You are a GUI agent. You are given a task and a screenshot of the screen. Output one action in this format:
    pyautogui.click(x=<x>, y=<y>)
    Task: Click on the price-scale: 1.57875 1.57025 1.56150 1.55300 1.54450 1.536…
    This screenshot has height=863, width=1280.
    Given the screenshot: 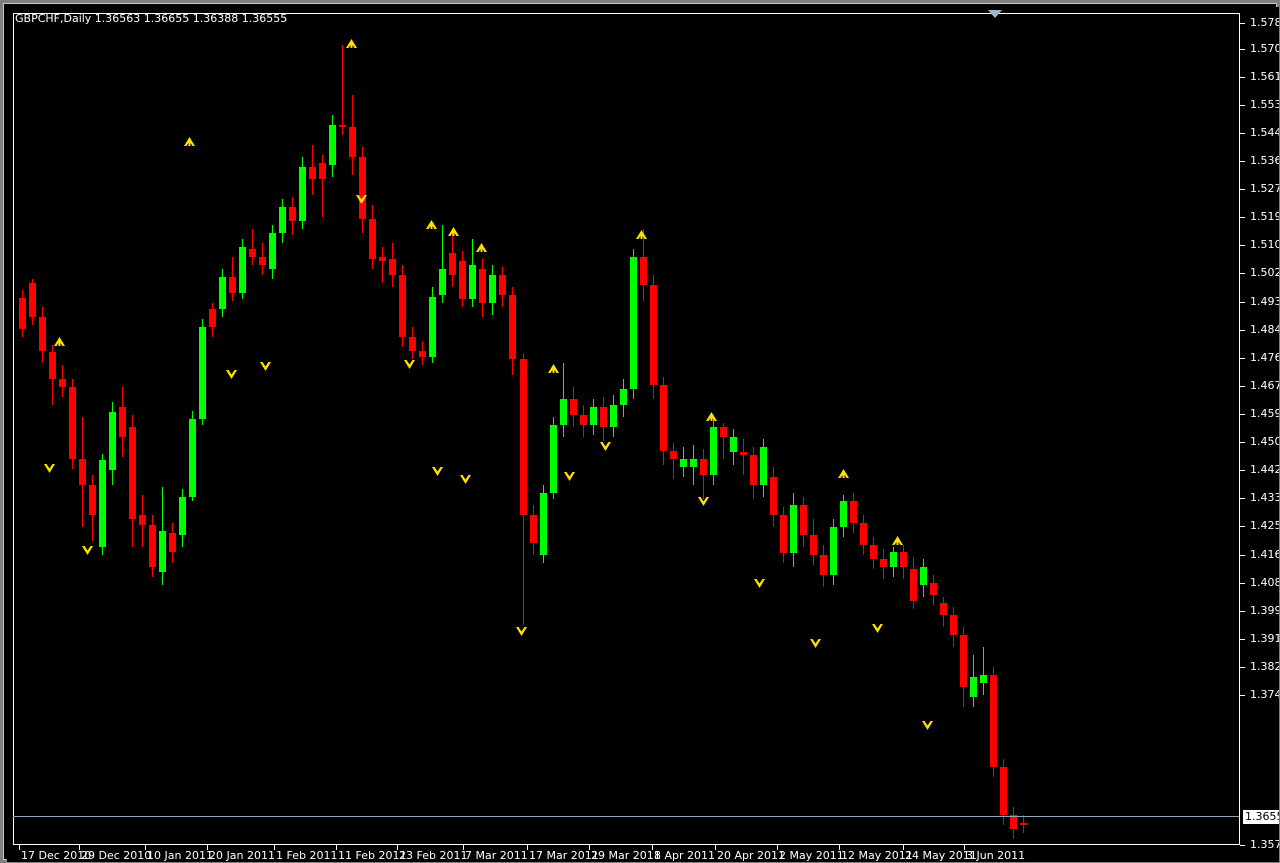 What is the action you would take?
    pyautogui.click(x=1259, y=434)
    